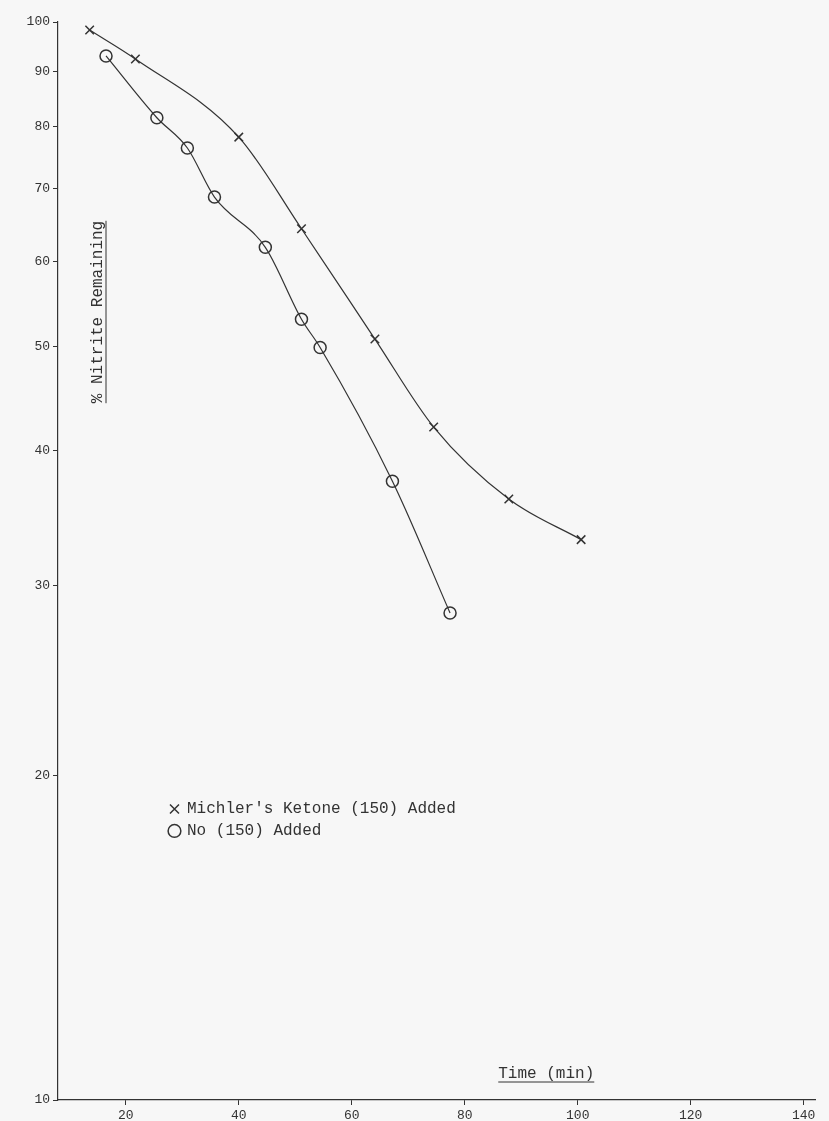 Image resolution: width=829 pixels, height=1121 pixels. Describe the element at coordinates (691, 1114) in the screenshot. I see `x-tick-label: 120` at that location.